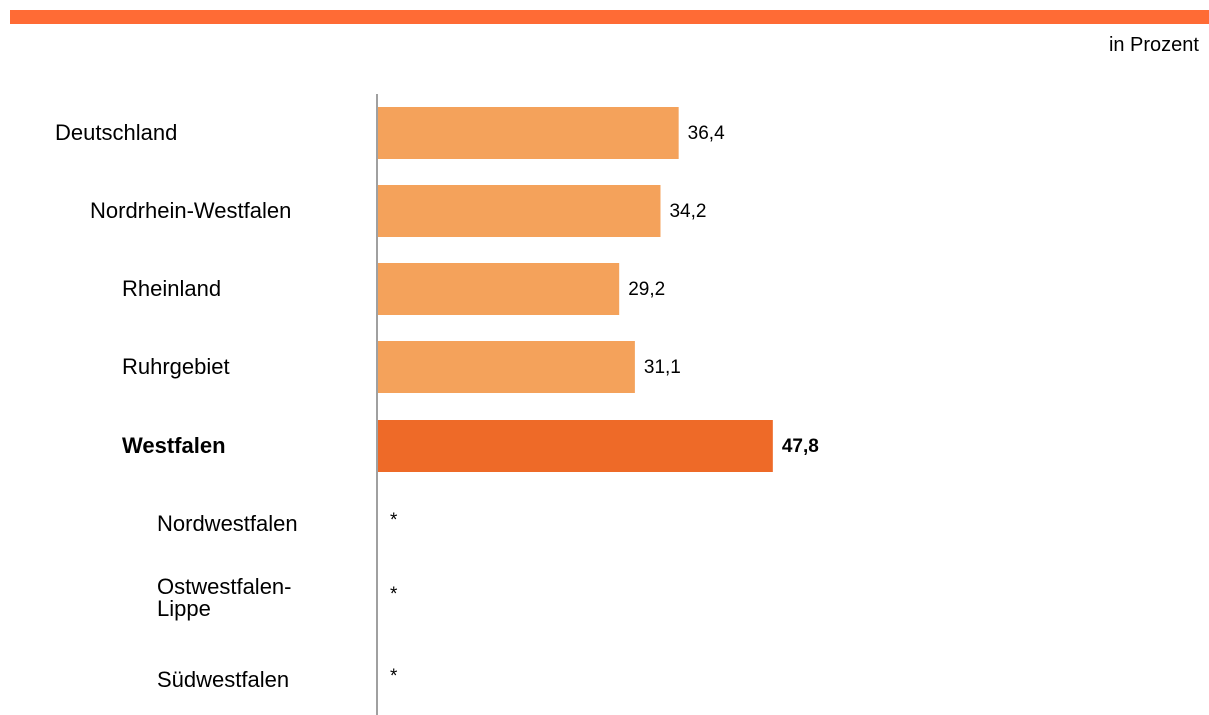 The height and width of the screenshot is (715, 1209). What do you see at coordinates (116, 132) in the screenshot?
I see `category-label-deutschland: Deutschland` at bounding box center [116, 132].